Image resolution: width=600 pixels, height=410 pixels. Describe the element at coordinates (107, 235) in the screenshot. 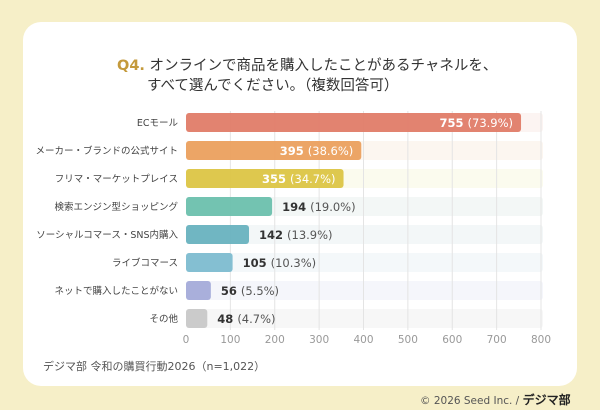

I see `category-label: ソーシャルコマース・SNS内購入` at that location.